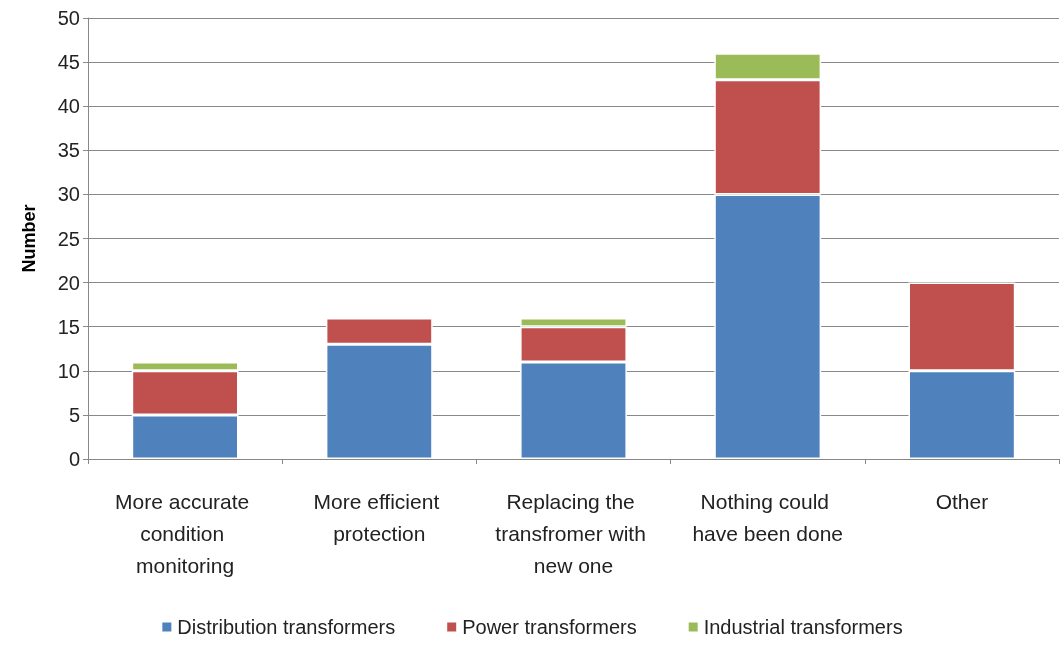 The image size is (1063, 650). Describe the element at coordinates (68, 238) in the screenshot. I see `y-tick-label: 25` at that location.